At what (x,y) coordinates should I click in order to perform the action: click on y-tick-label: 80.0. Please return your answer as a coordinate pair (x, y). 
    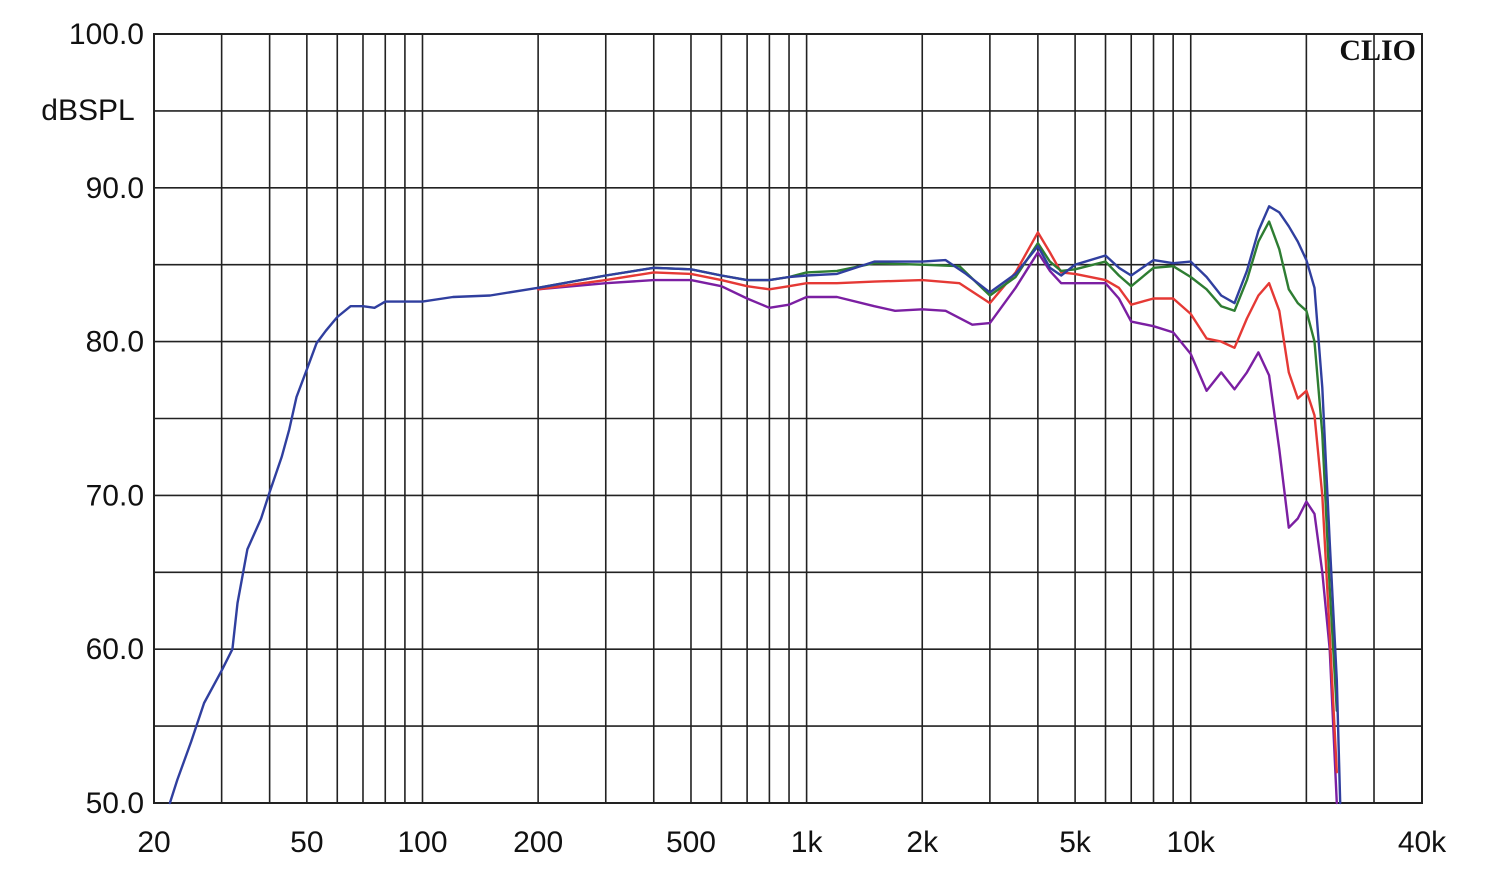
    Looking at the image, I should click on (115, 342).